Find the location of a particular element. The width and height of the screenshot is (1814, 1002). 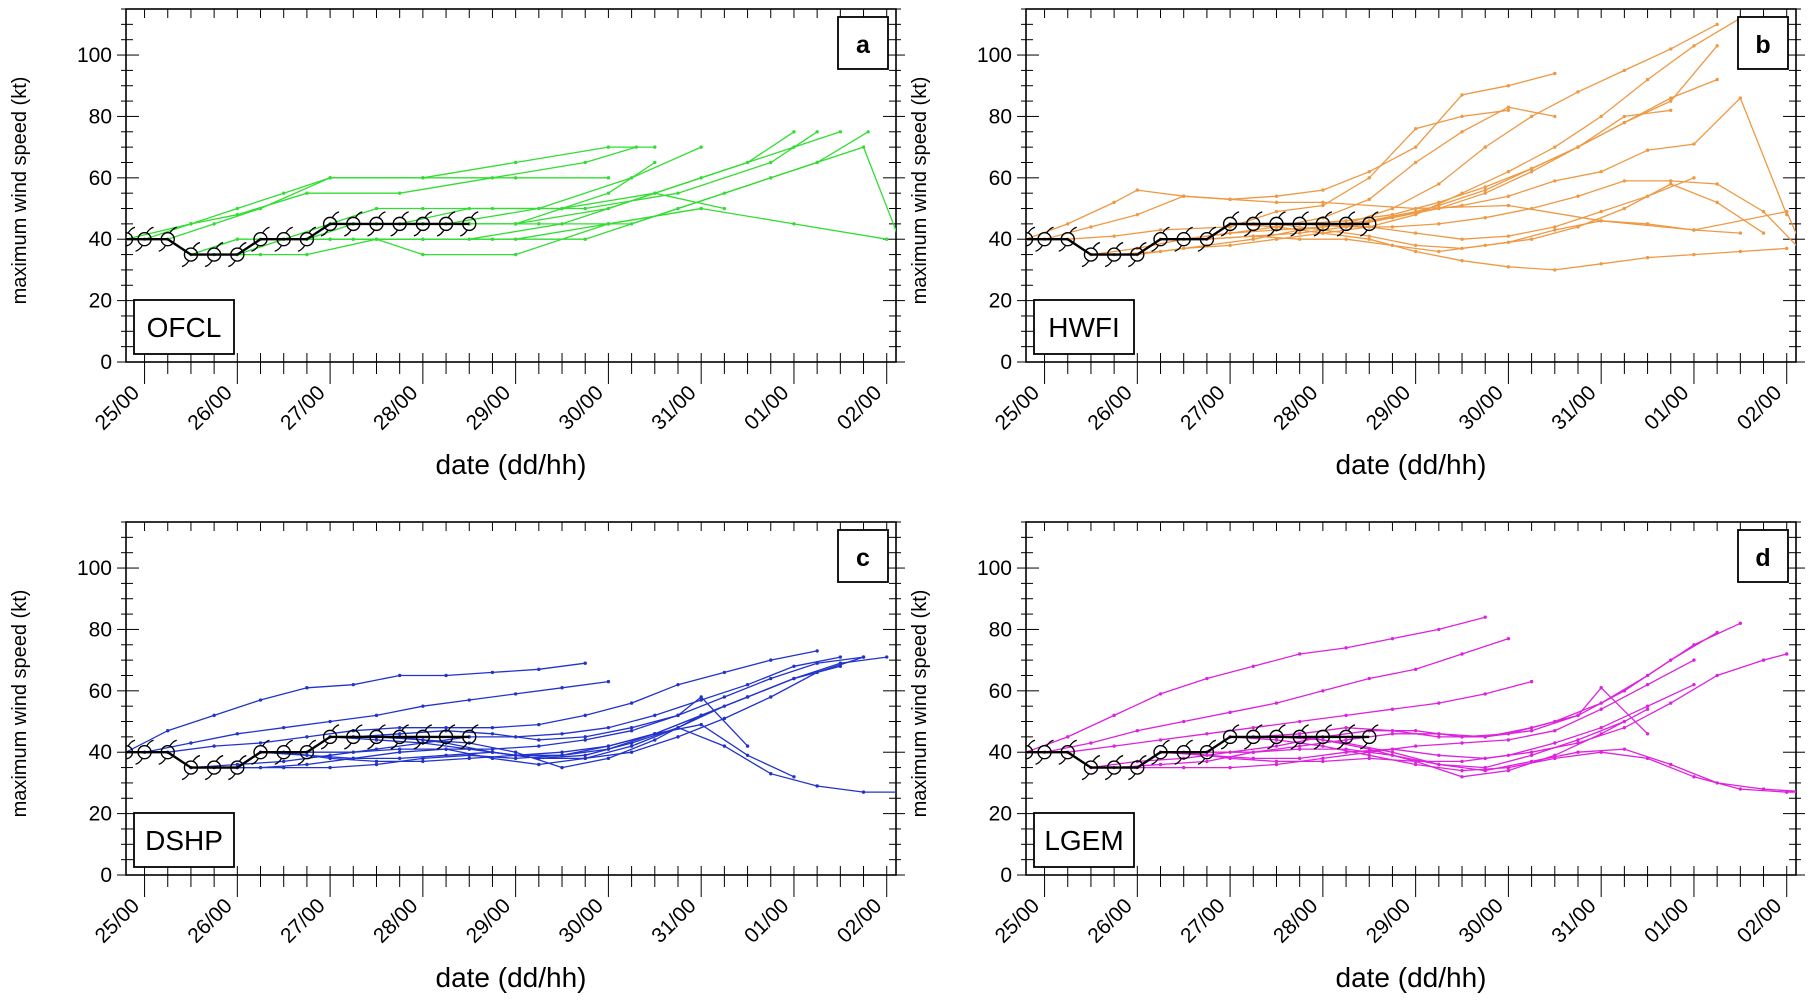

x-tick-label: 31/00 is located at coordinates (673, 920).